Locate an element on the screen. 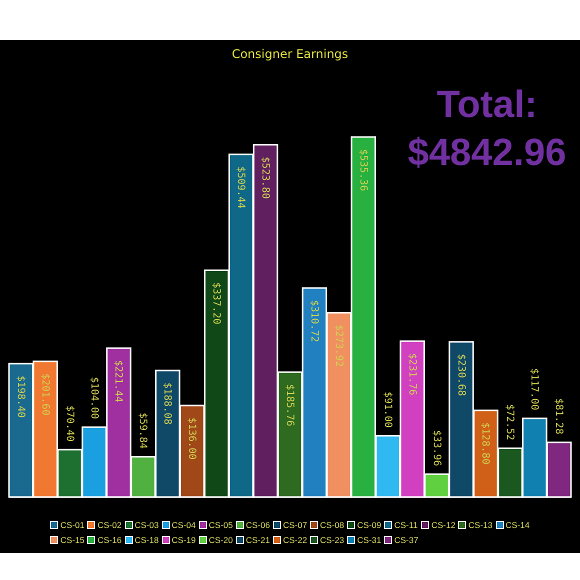  data-label: $128.80 is located at coordinates (485, 443).